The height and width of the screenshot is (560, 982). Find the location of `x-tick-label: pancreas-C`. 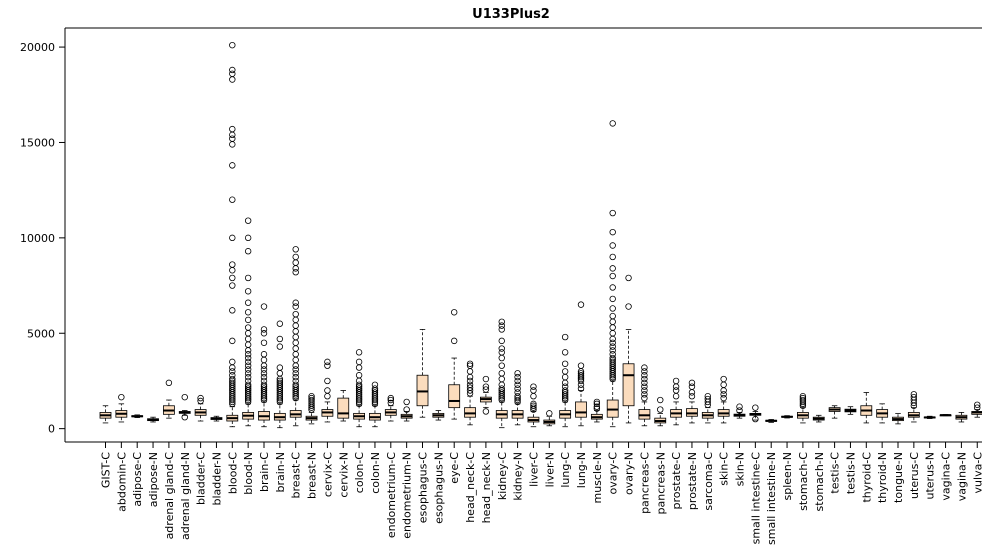

x-tick-label: pancreas-C is located at coordinates (644, 483).